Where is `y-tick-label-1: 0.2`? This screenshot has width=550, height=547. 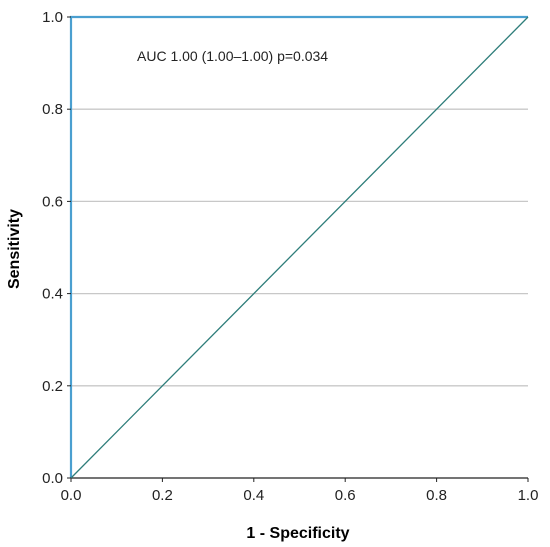
y-tick-label-1: 0.2 is located at coordinates (52, 386).